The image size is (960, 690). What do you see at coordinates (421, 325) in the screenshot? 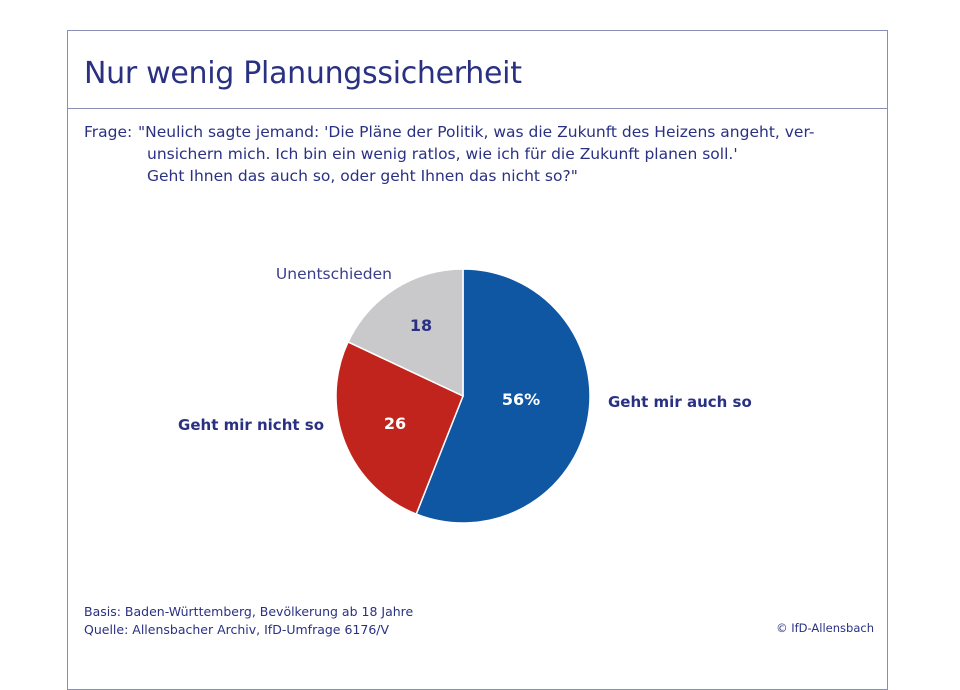
I see `slice-value-label-3: 18` at bounding box center [421, 325].